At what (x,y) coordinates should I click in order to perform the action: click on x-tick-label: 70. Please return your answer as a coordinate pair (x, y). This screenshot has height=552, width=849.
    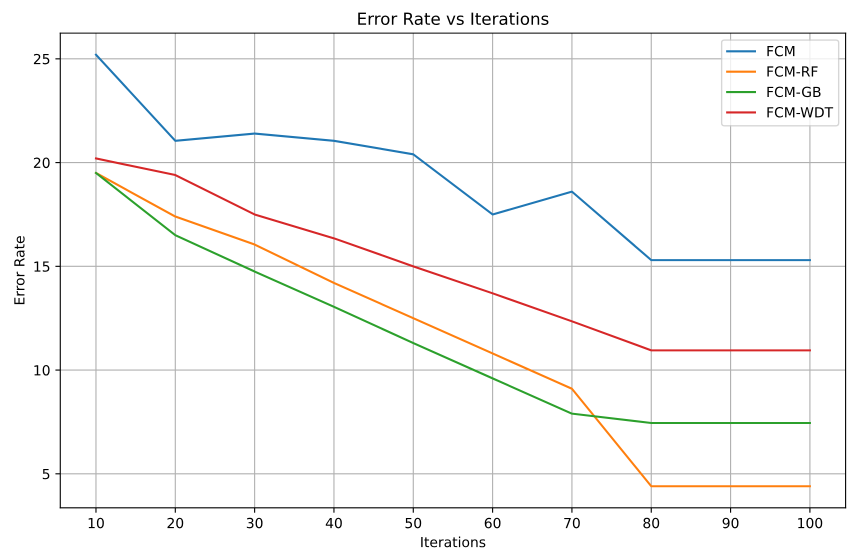
    Looking at the image, I should click on (572, 523).